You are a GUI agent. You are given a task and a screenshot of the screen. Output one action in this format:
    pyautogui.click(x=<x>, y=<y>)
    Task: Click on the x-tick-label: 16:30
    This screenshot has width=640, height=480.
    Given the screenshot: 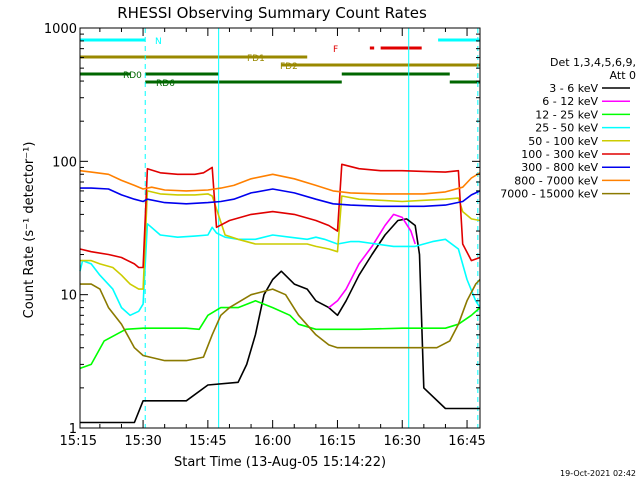 What is the action you would take?
    pyautogui.click(x=402, y=441)
    